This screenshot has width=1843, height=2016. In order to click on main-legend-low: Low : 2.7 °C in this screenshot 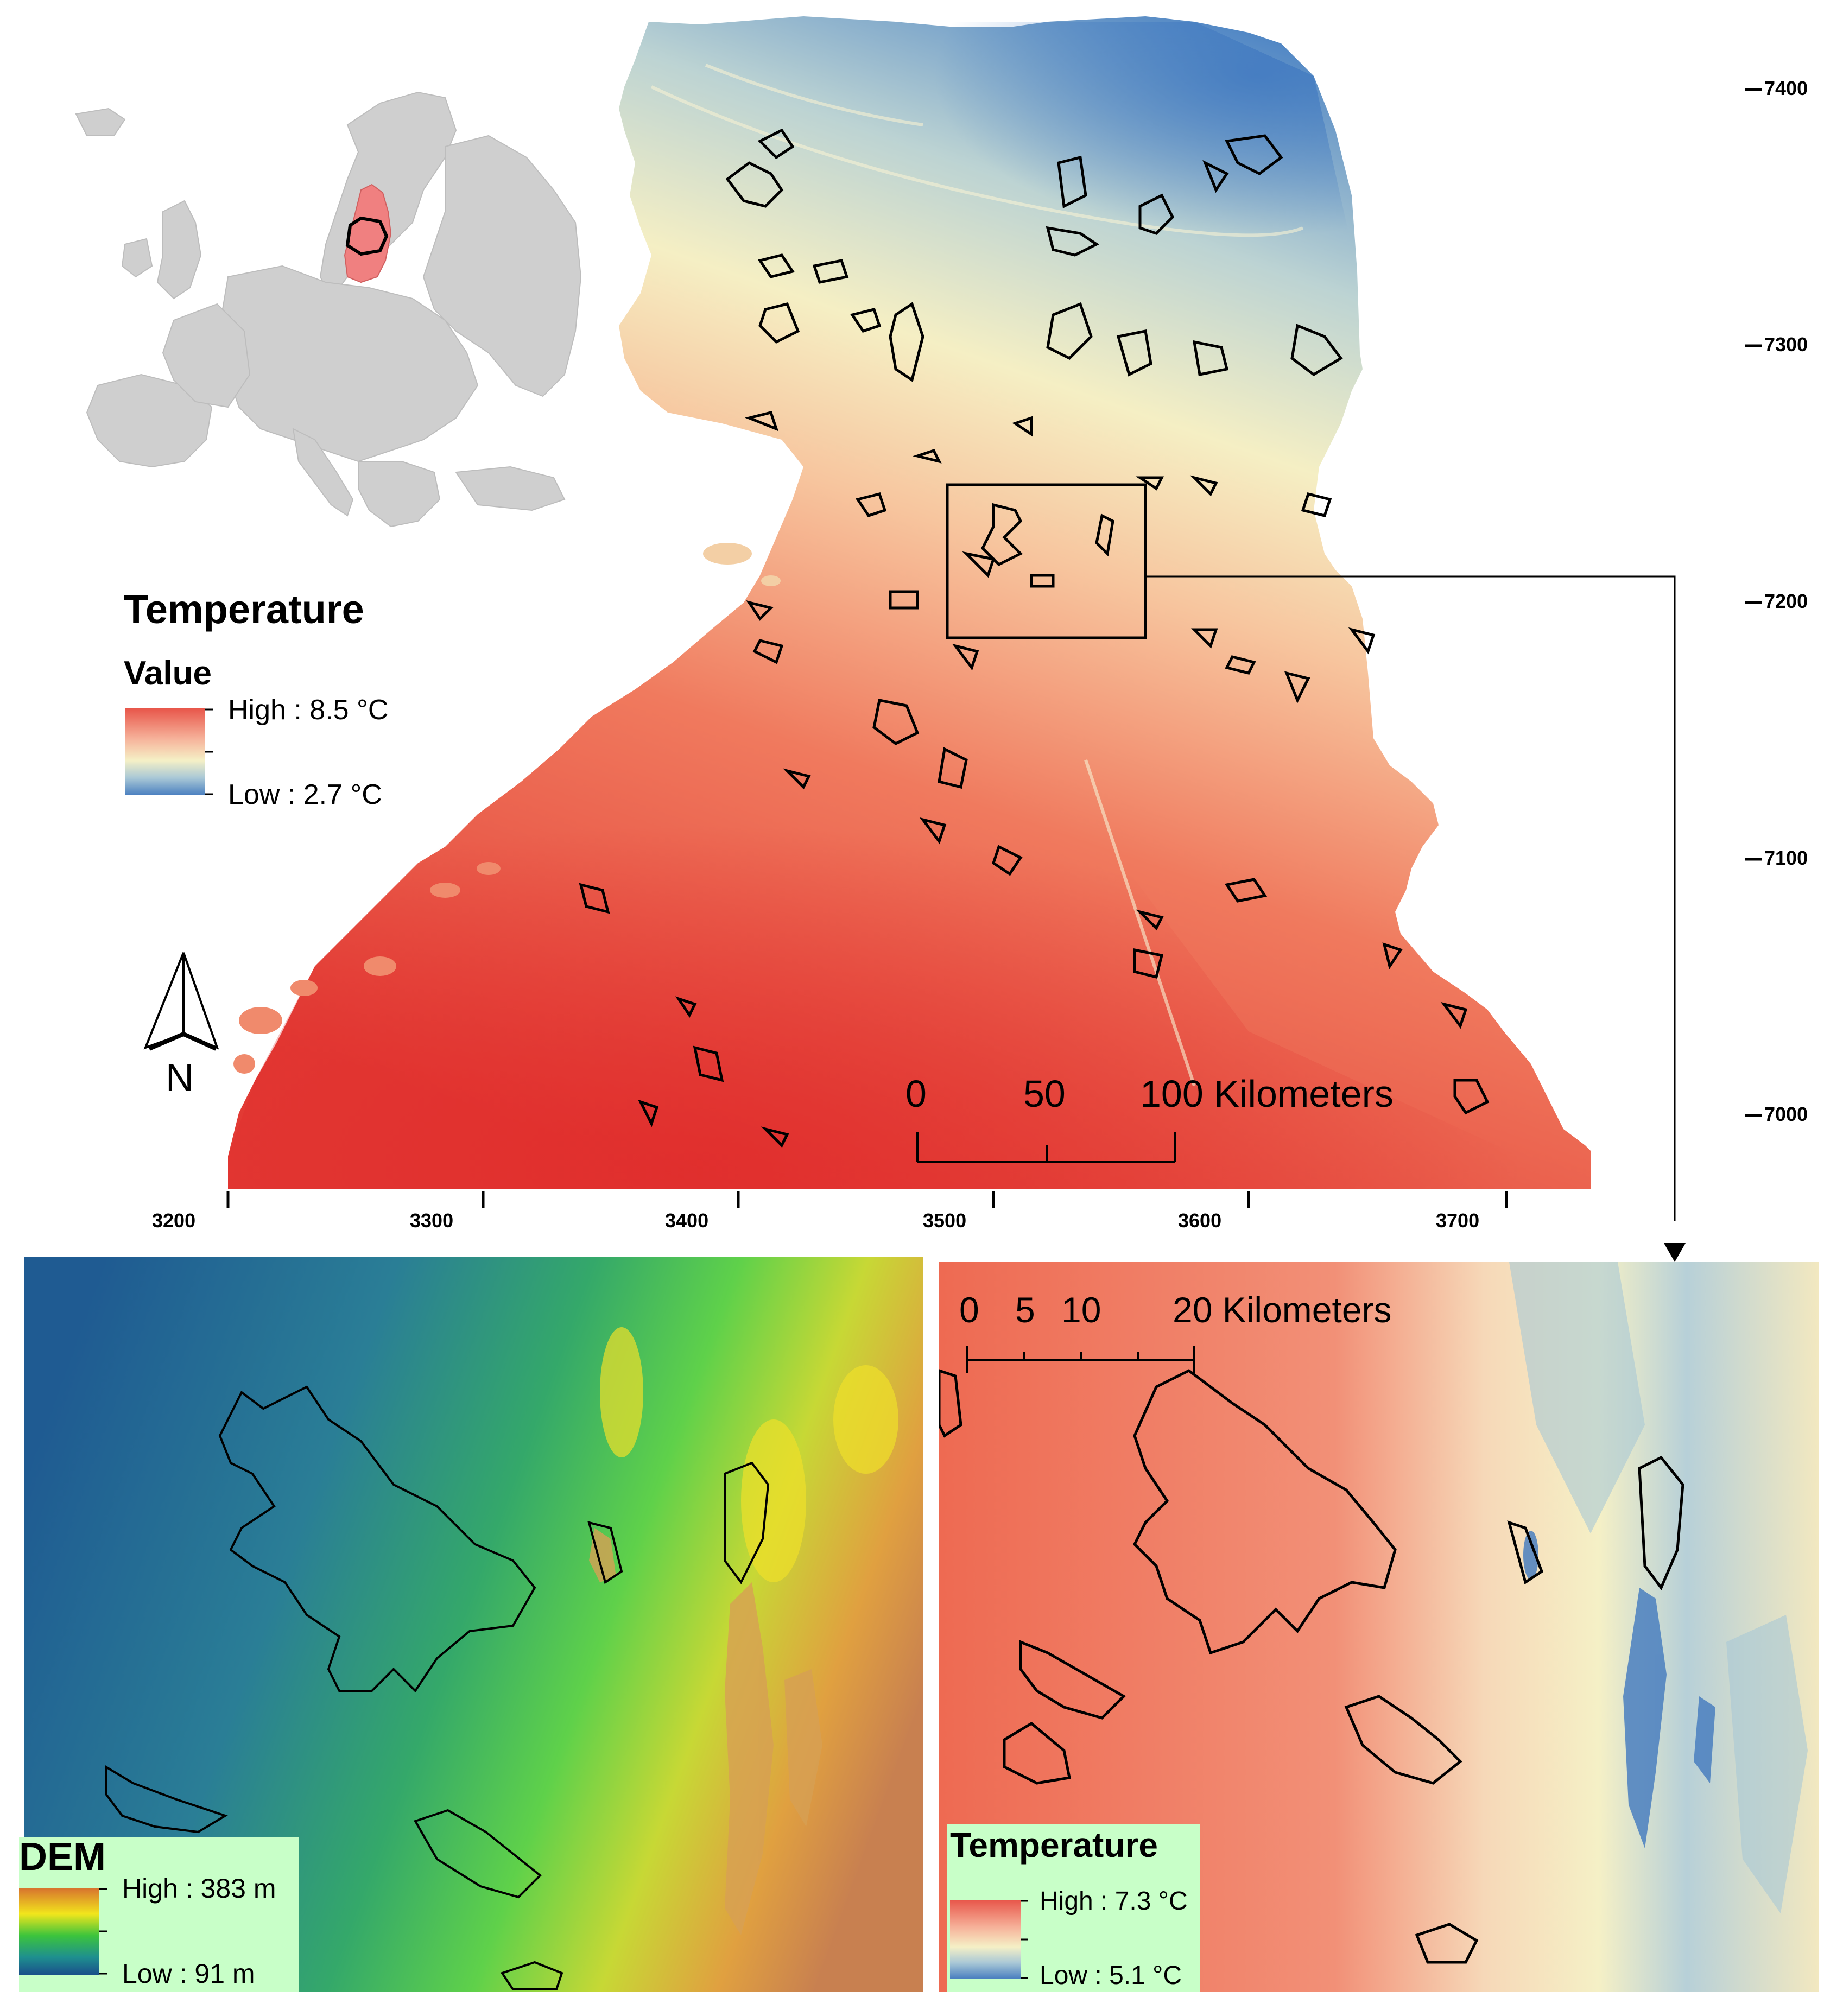, I will do `click(305, 794)`.